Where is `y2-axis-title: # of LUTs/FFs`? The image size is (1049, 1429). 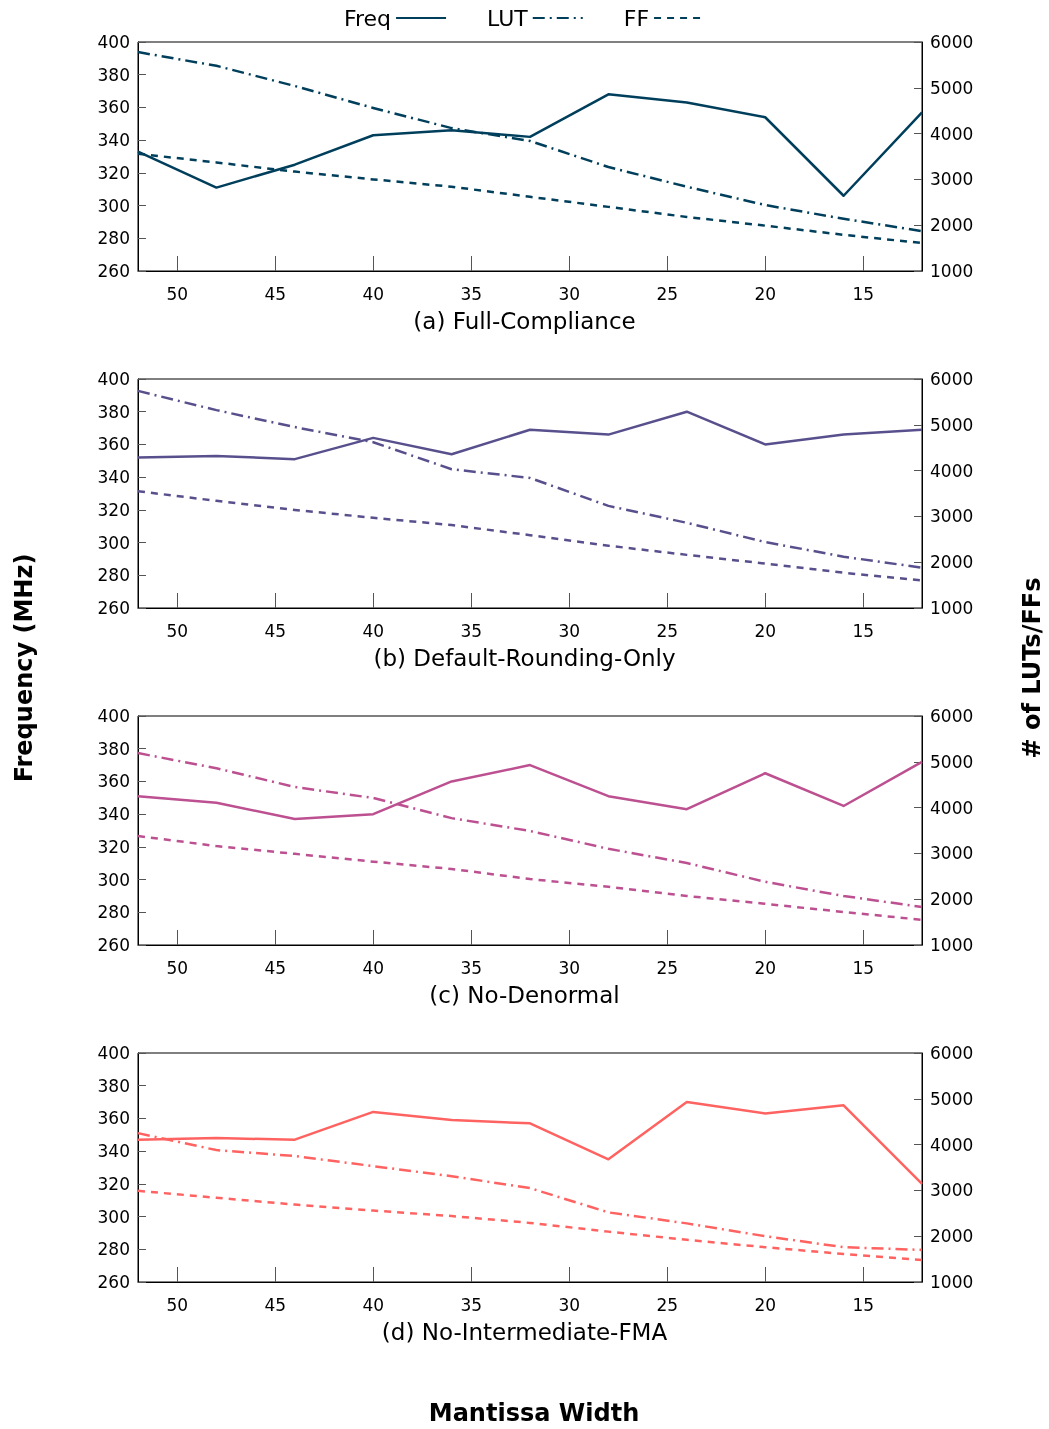 y2-axis-title: # of LUTs/FFs is located at coordinates (1032, 668).